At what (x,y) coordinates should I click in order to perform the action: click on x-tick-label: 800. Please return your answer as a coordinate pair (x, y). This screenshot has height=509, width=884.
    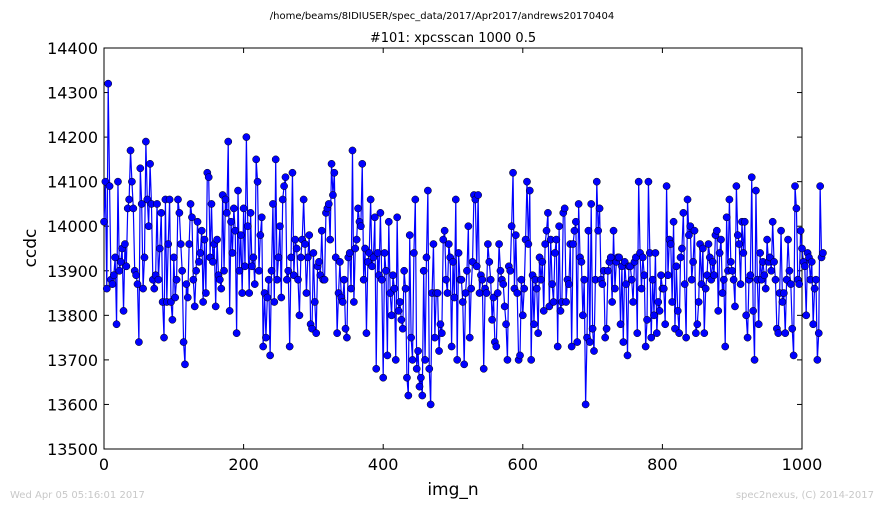
    Looking at the image, I should click on (662, 464).